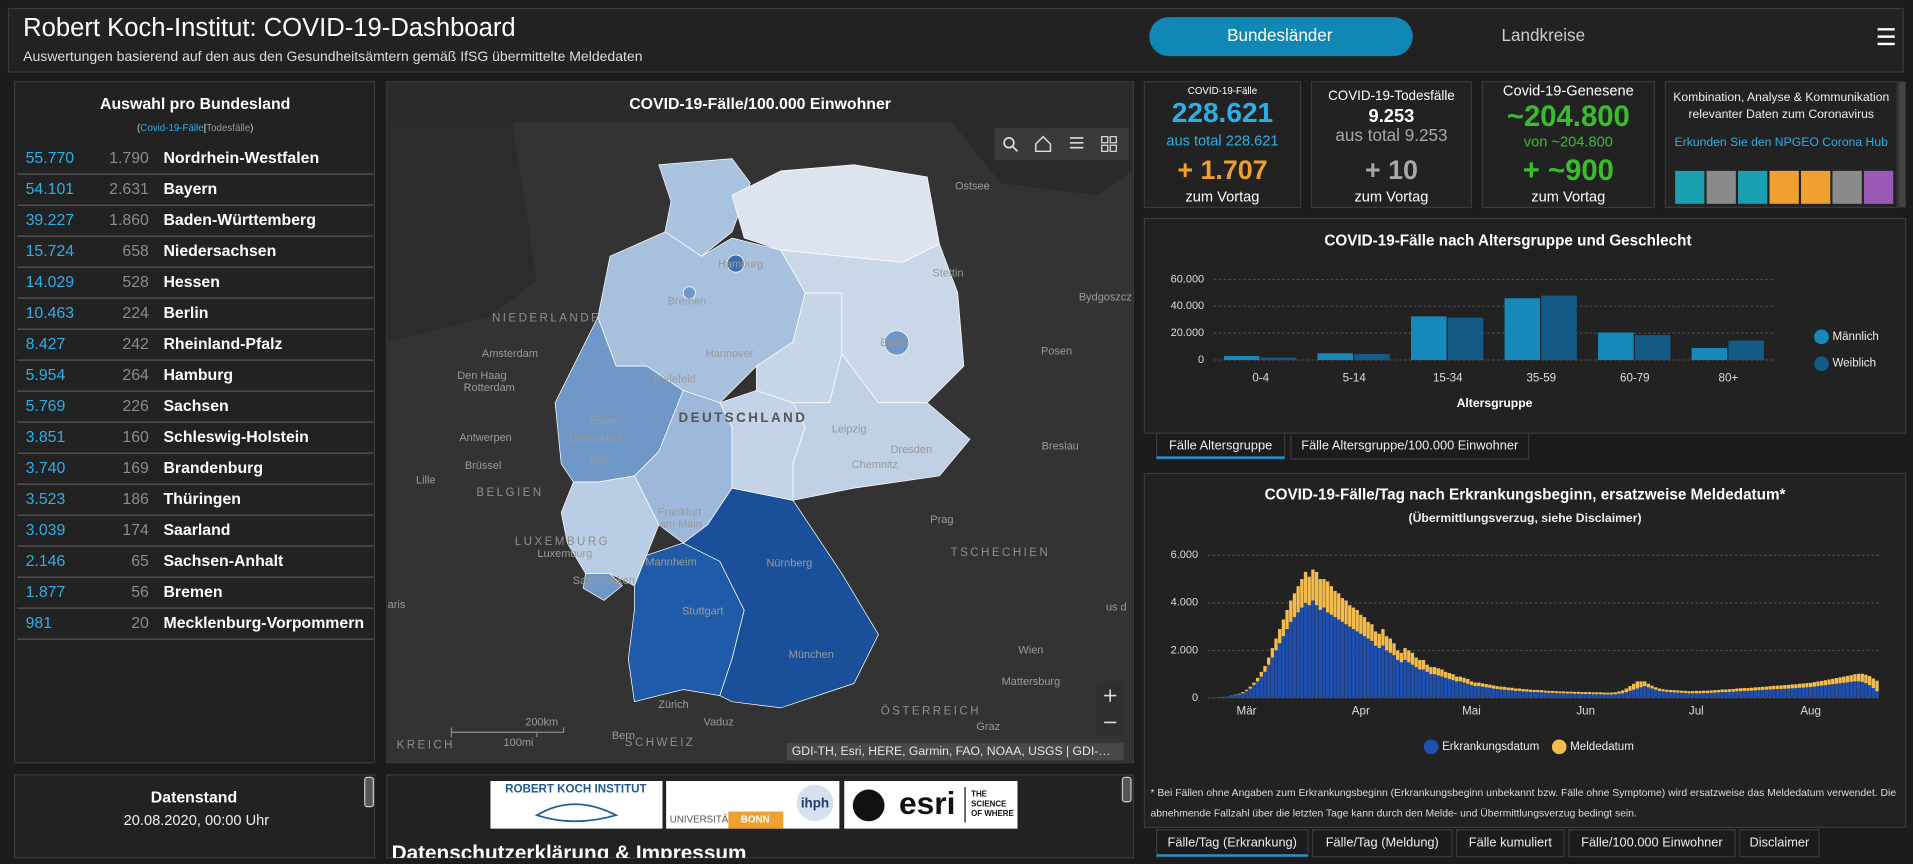 Image resolution: width=1913 pixels, height=864 pixels. Describe the element at coordinates (1781, 114) in the screenshot. I see `hub-text: relevanter Daten zum Coronavirus` at that location.